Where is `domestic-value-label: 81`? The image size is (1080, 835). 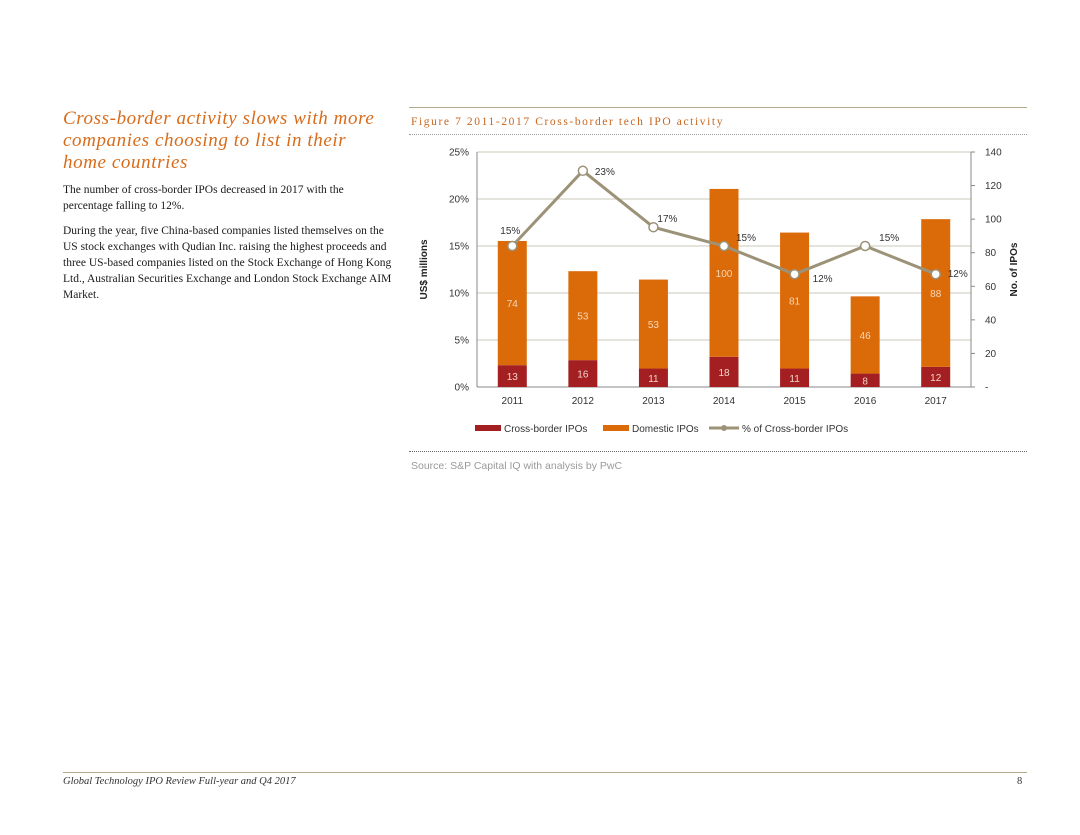 domestic-value-label: 81 is located at coordinates (795, 302).